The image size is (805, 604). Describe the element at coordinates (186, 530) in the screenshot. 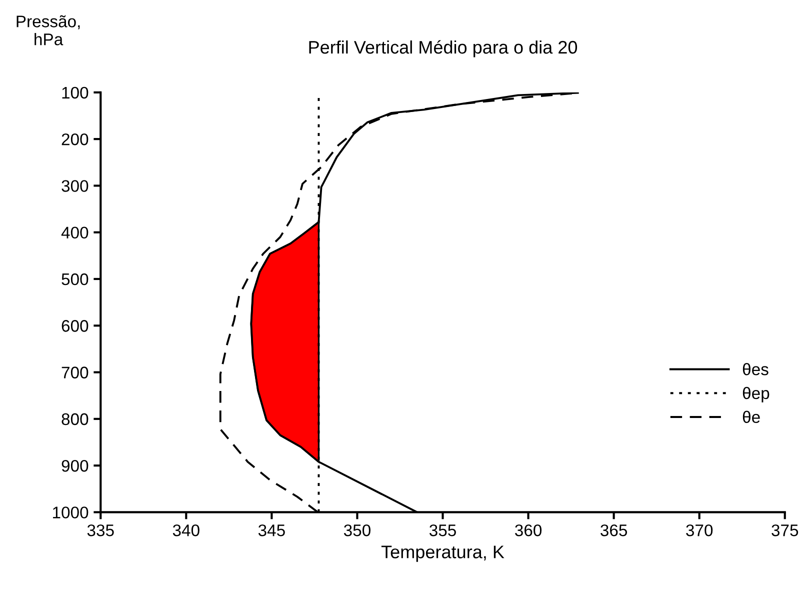

I see `x-tick-label: 340` at that location.